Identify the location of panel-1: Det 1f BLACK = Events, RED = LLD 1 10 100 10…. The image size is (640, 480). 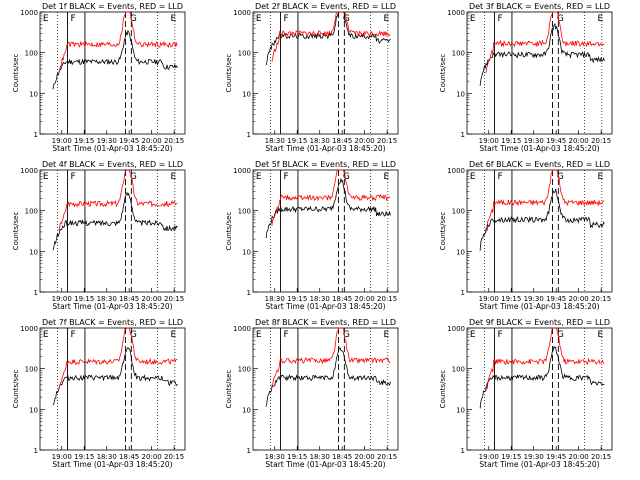
(99, 77).